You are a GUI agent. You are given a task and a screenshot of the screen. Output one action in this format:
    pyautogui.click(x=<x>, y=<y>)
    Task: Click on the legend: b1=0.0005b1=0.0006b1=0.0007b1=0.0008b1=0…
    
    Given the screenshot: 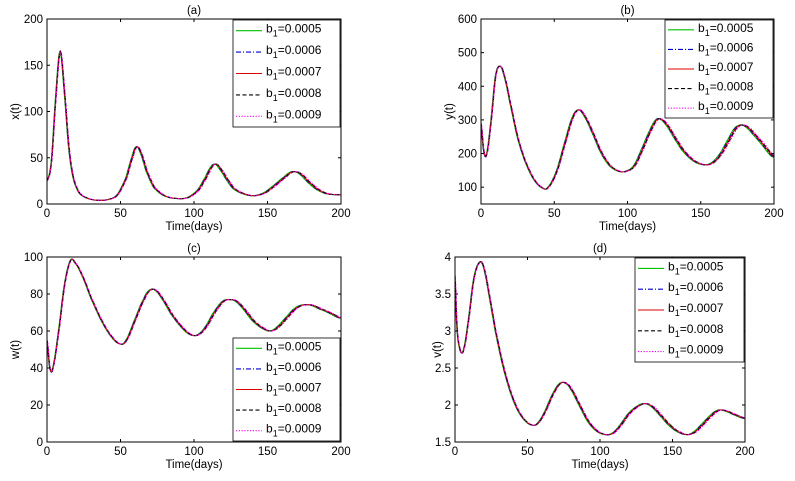 What is the action you would take?
    pyautogui.click(x=286, y=73)
    